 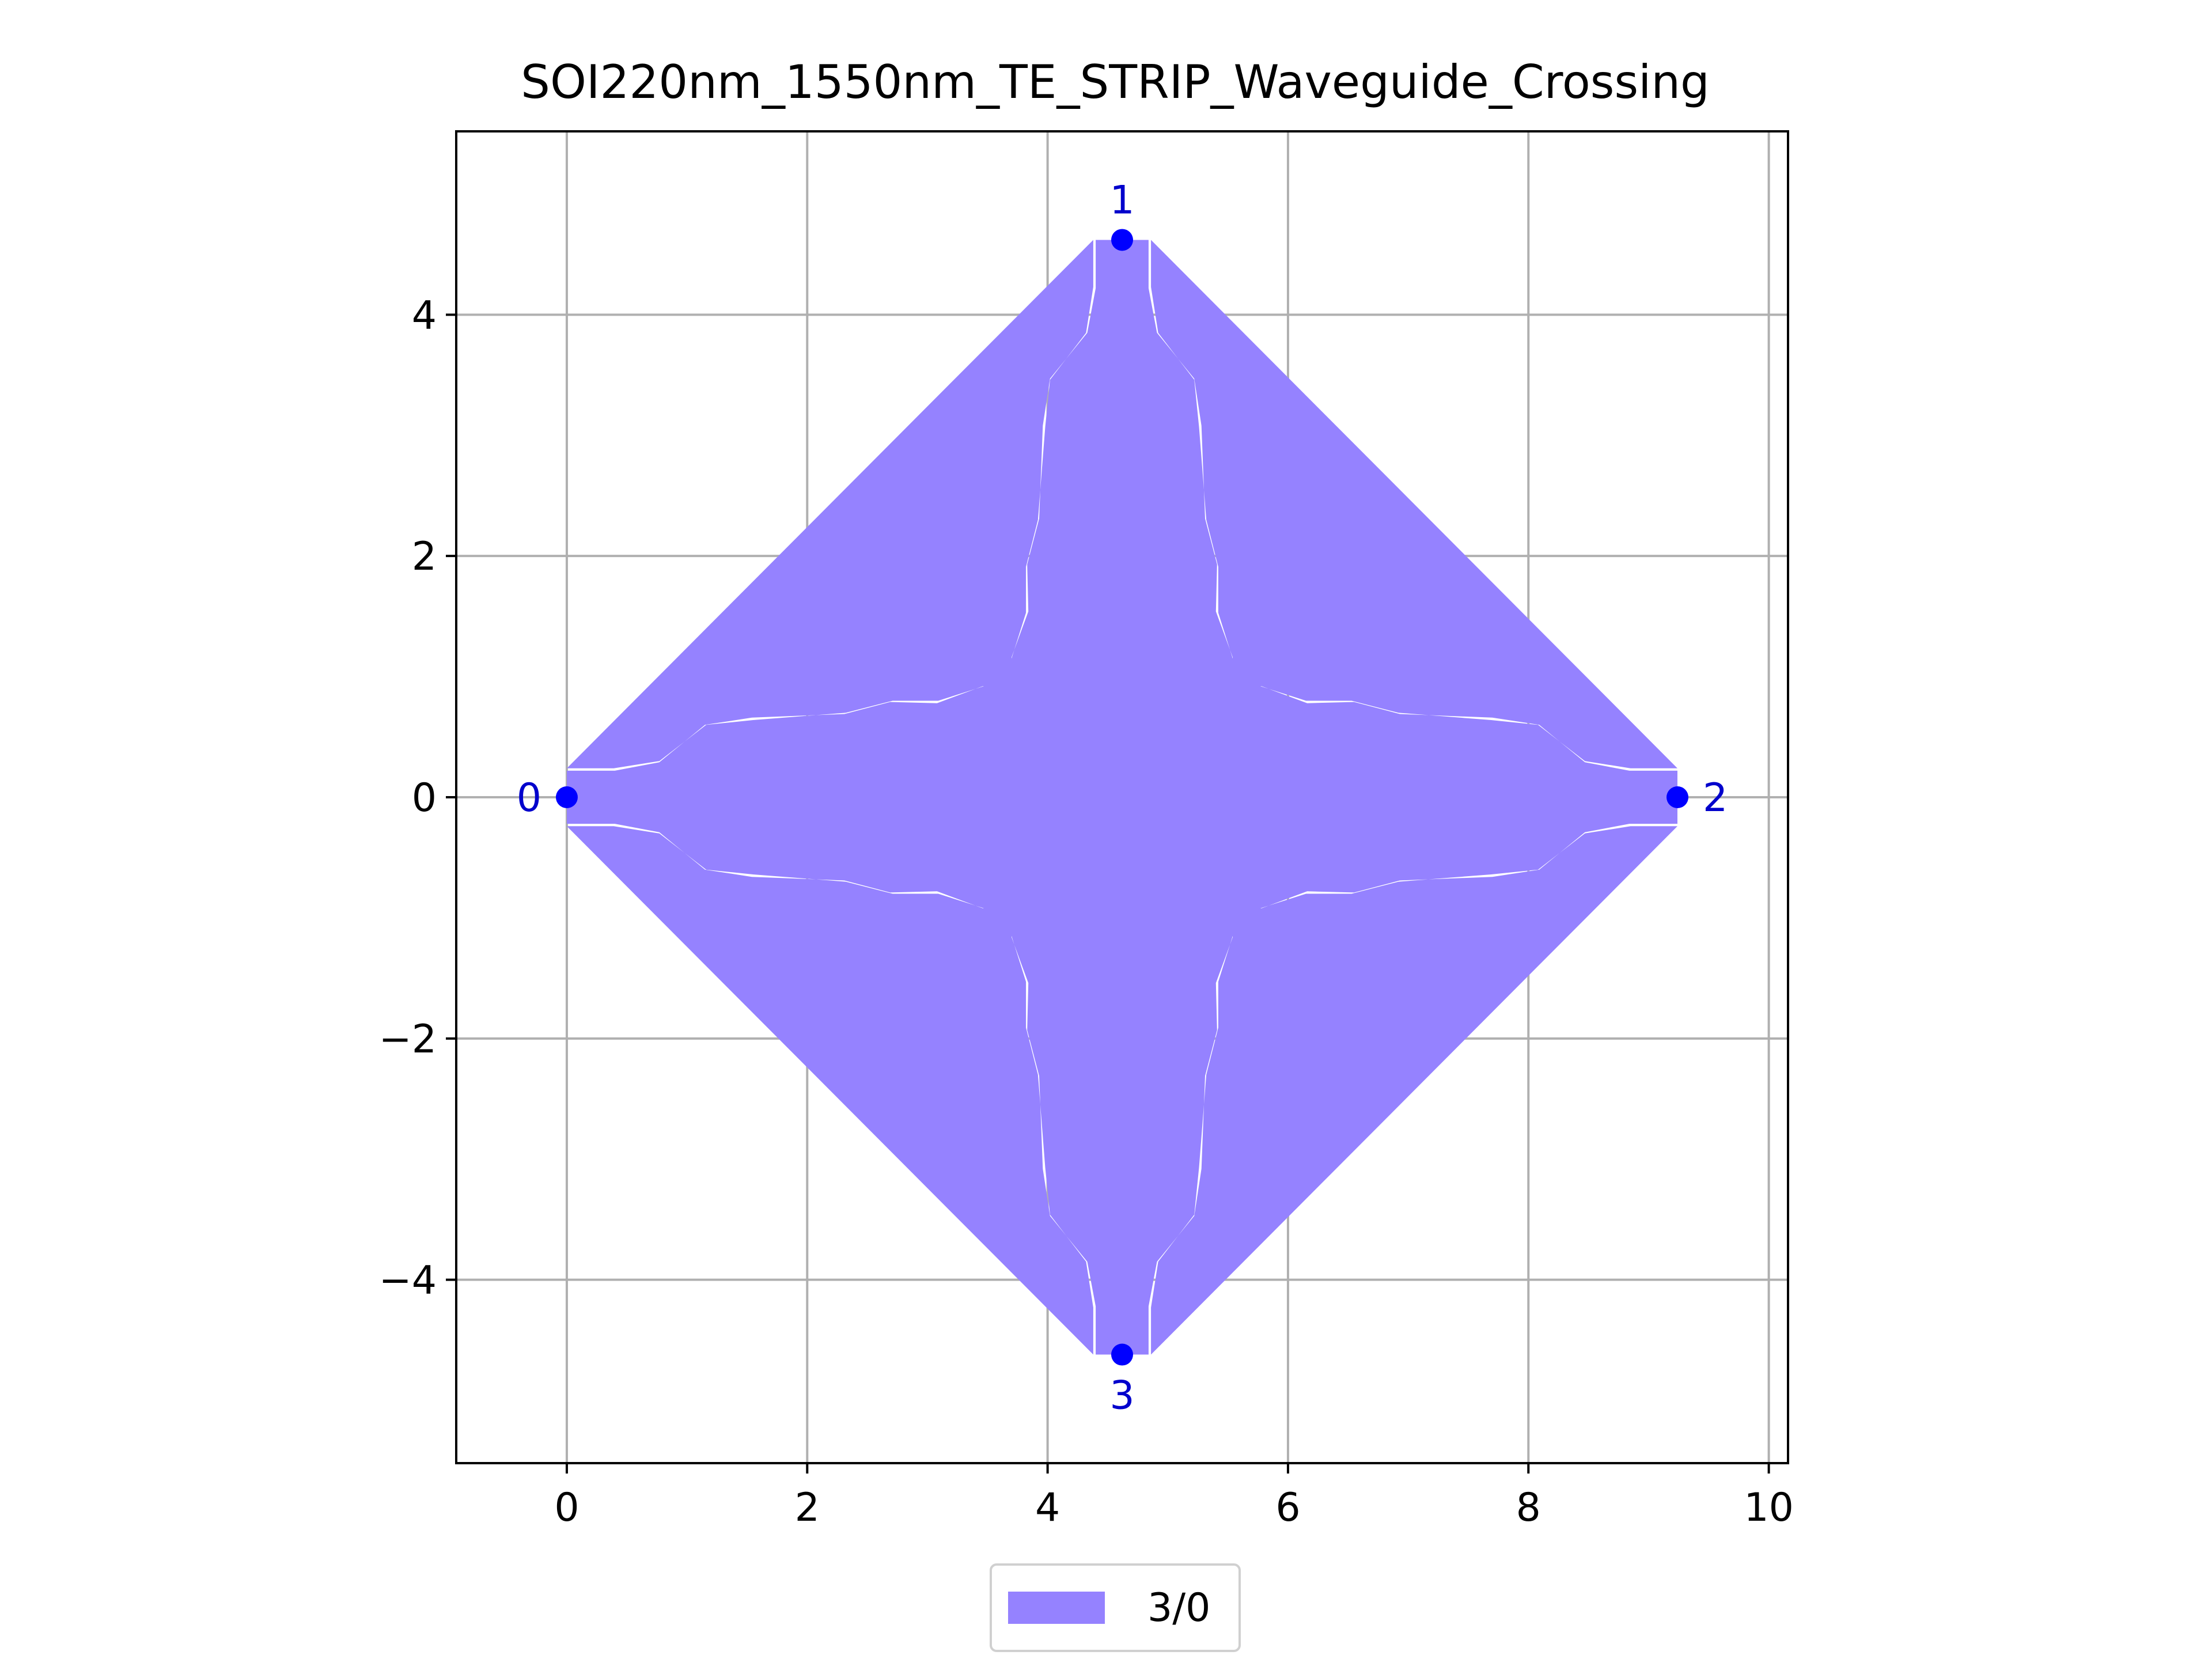 What do you see at coordinates (807, 1508) in the screenshot?
I see `x-tick-label: 2` at bounding box center [807, 1508].